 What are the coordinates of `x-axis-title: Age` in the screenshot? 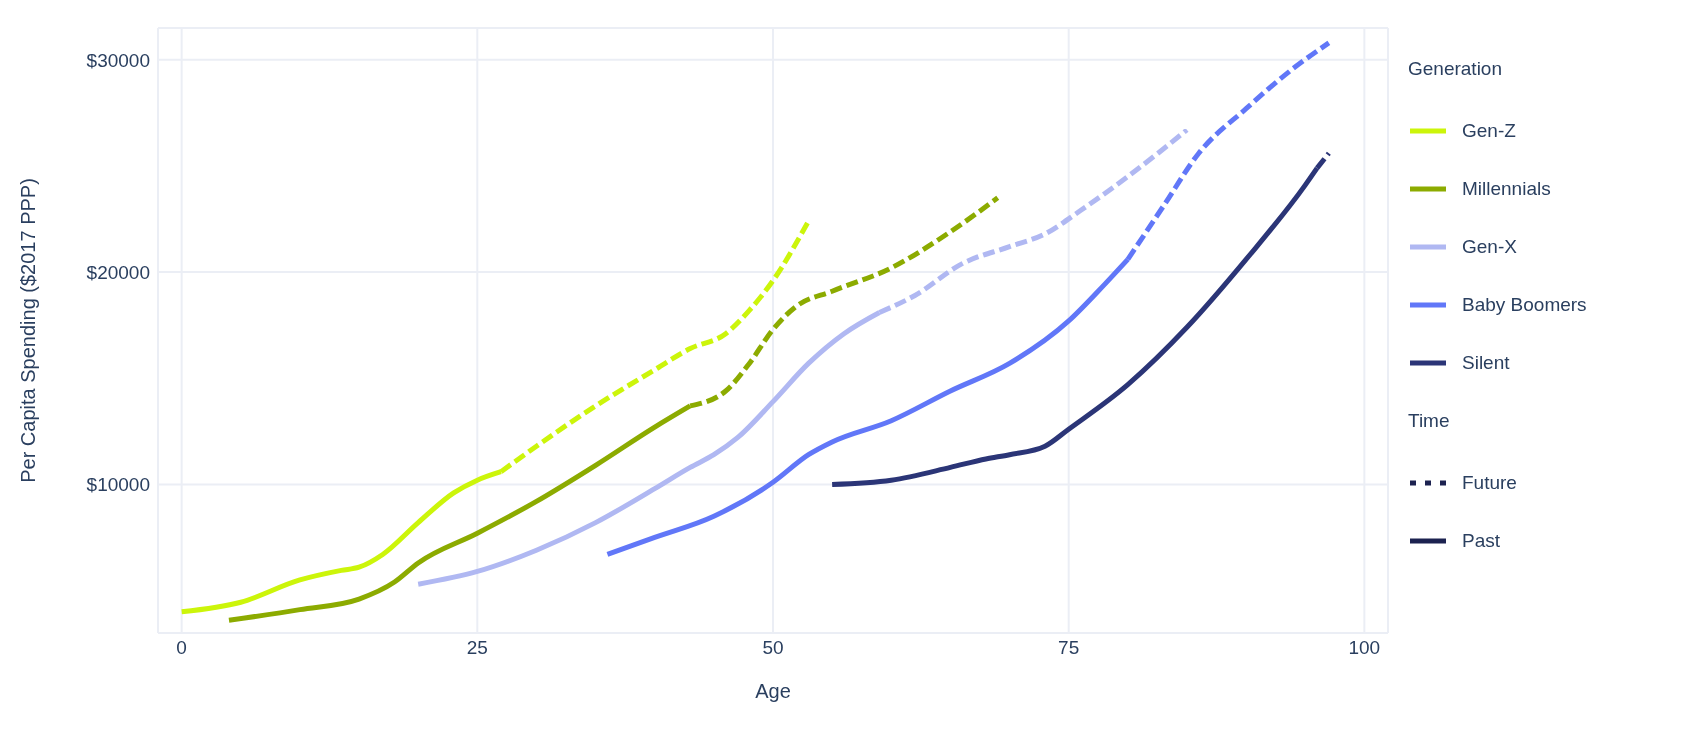 It's located at (773, 691).